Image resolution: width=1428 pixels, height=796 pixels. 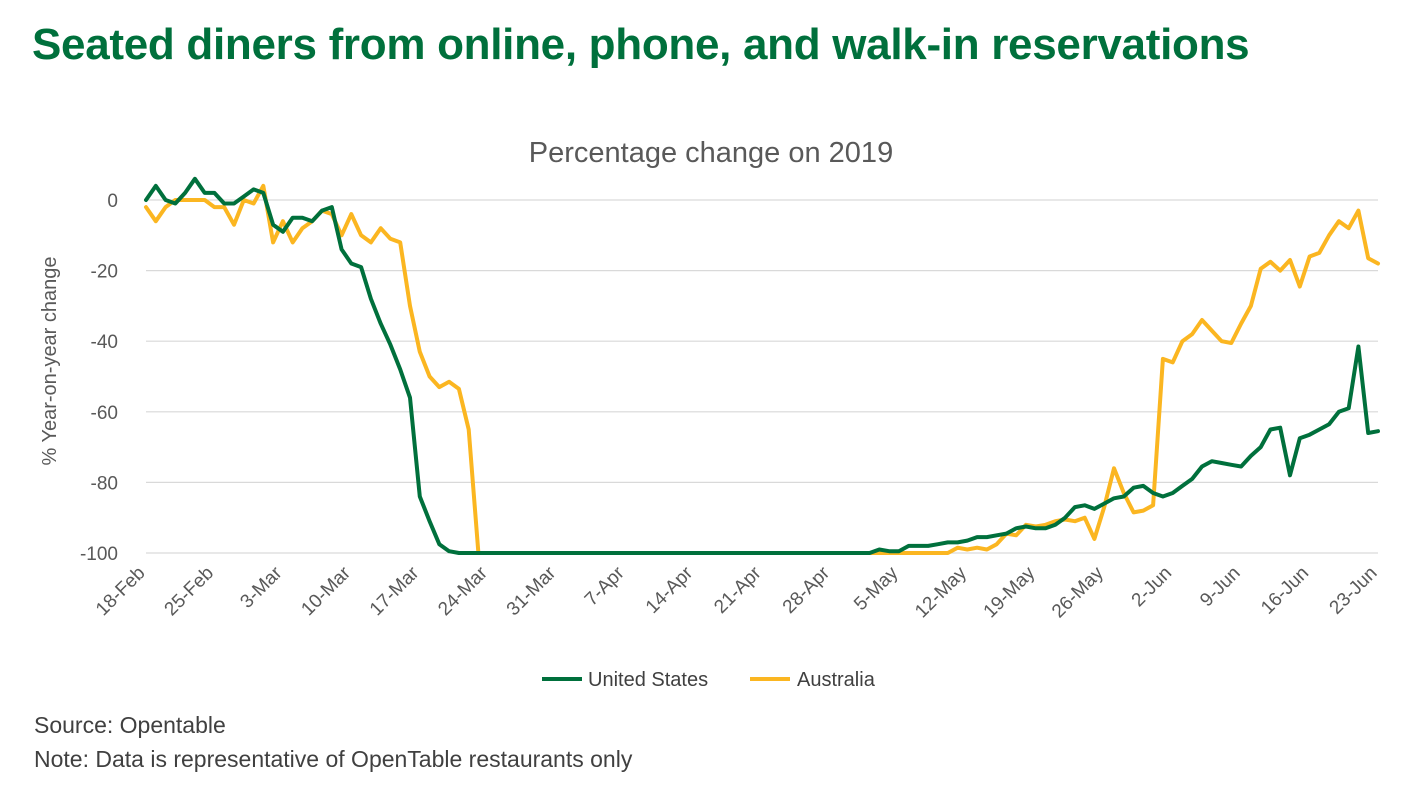 I want to click on y-tick-label: -20, so click(x=104, y=272).